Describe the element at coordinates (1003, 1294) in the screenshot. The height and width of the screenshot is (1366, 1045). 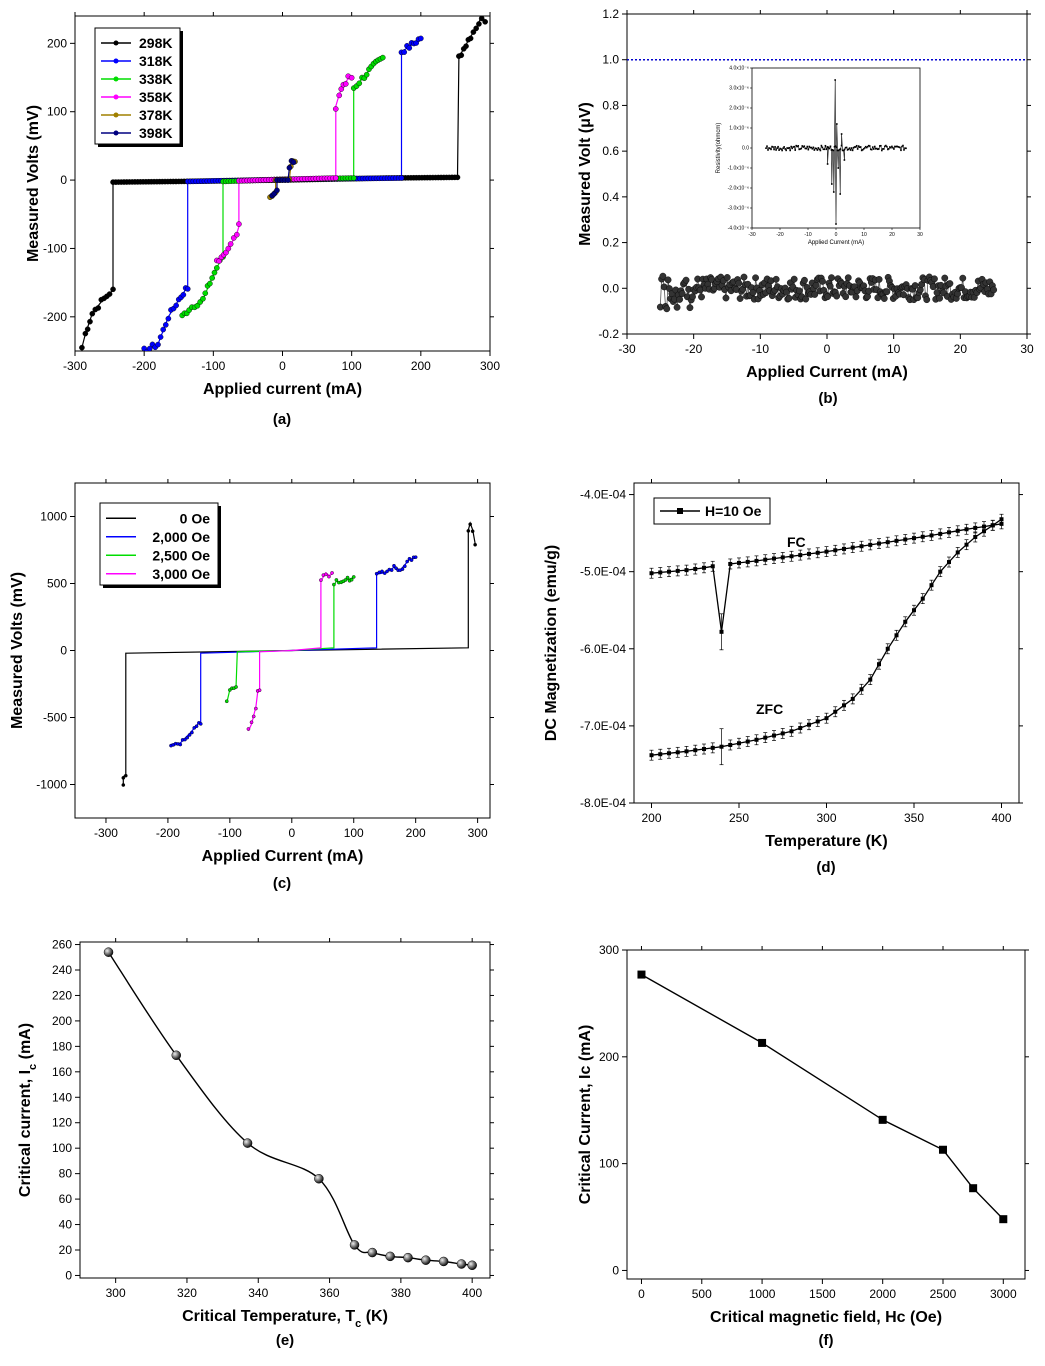
I see `x-tick-label: 3000` at that location.